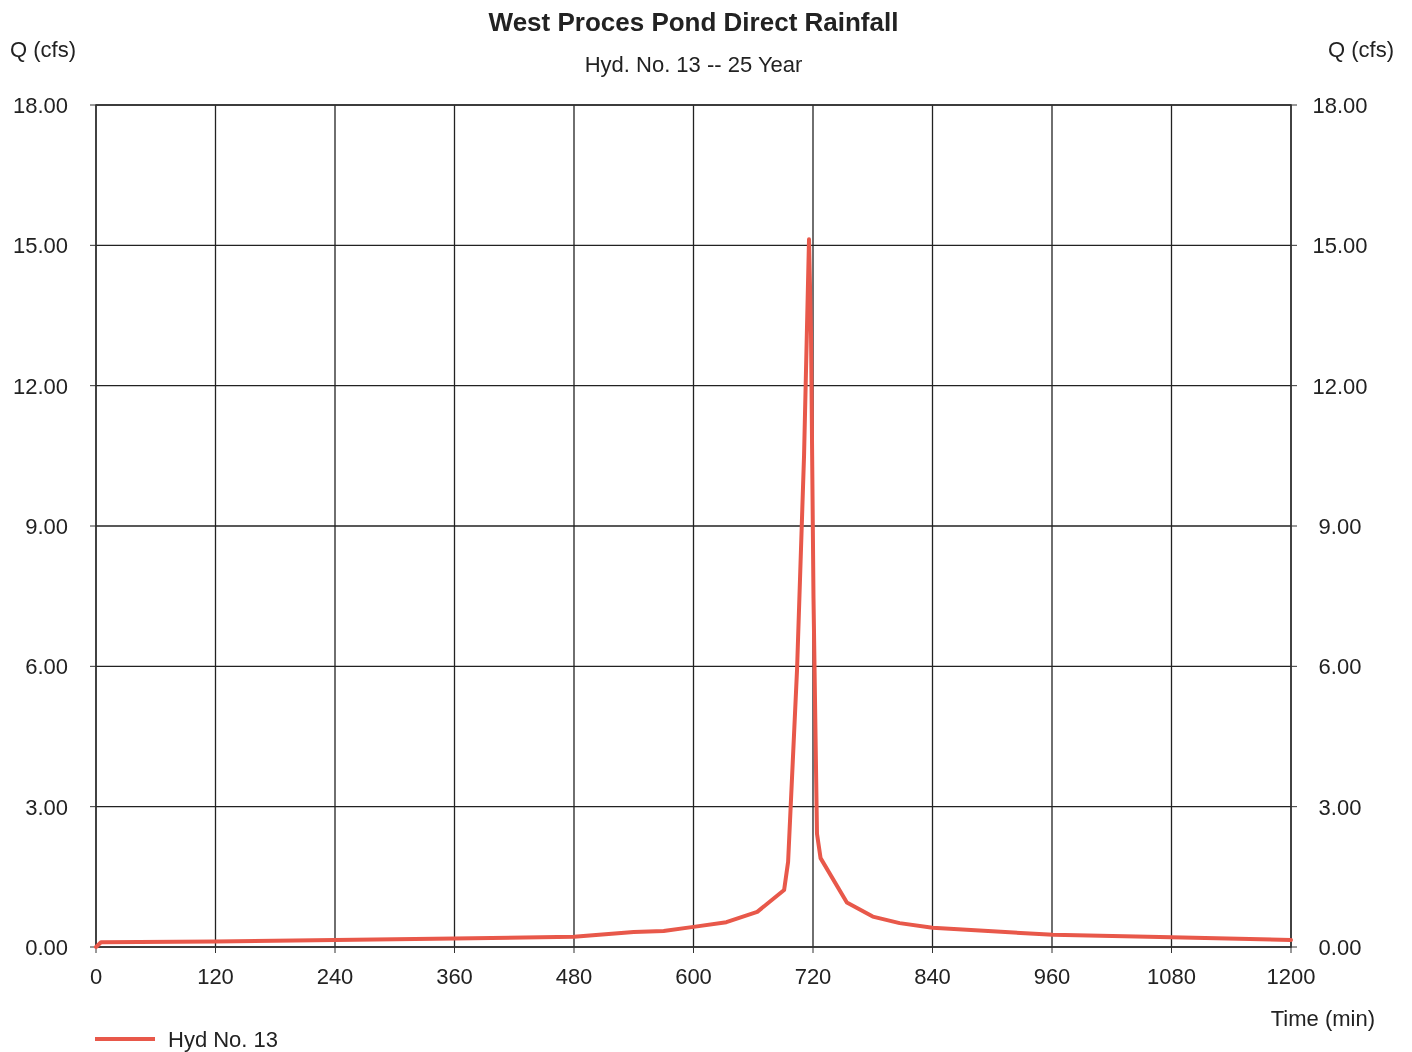 Image resolution: width=1412 pixels, height=1052 pixels. What do you see at coordinates (335, 976) in the screenshot?
I see `x-tick-label: 240` at bounding box center [335, 976].